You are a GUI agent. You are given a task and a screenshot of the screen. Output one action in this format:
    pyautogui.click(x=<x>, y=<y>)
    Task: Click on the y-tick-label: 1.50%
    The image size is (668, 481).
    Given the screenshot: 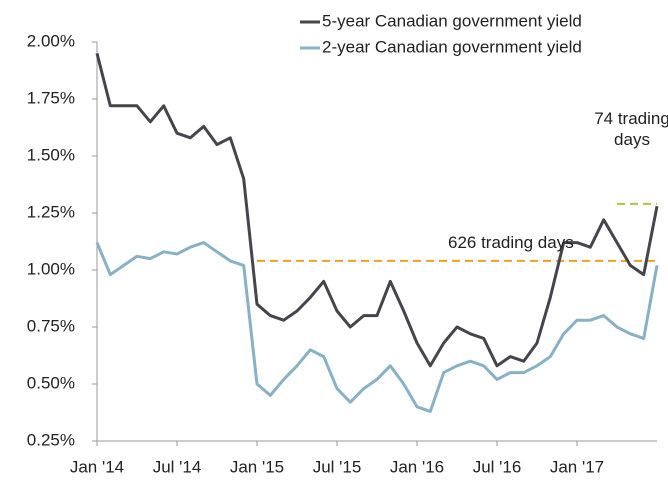 What is the action you would take?
    pyautogui.click(x=51, y=154)
    